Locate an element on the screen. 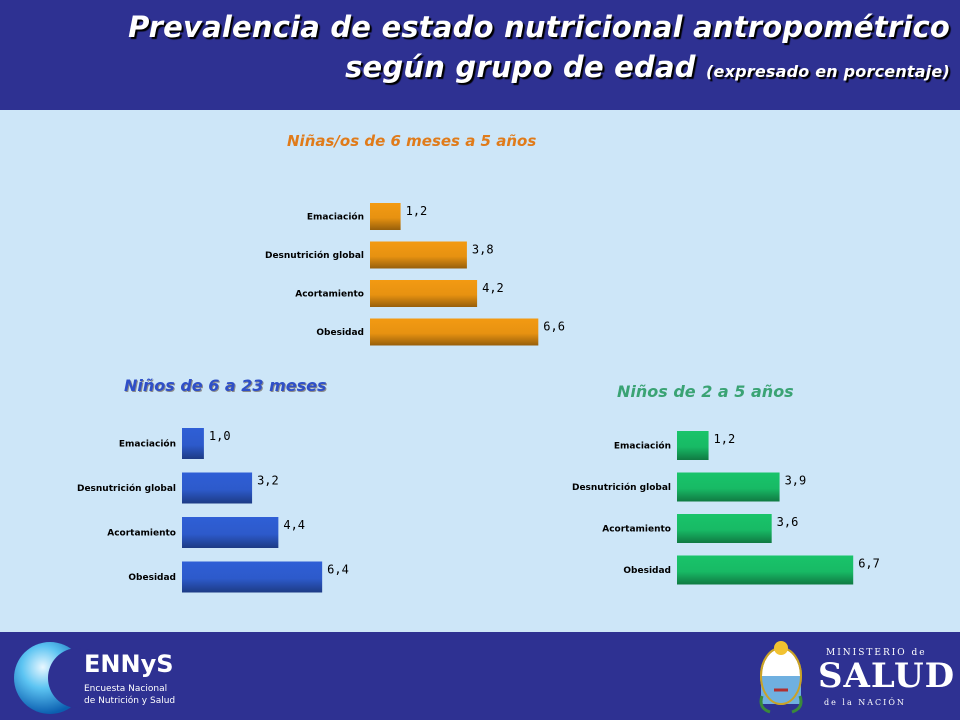 This screenshot has width=960, height=720. ennys-logo is located at coordinates (61, 678).